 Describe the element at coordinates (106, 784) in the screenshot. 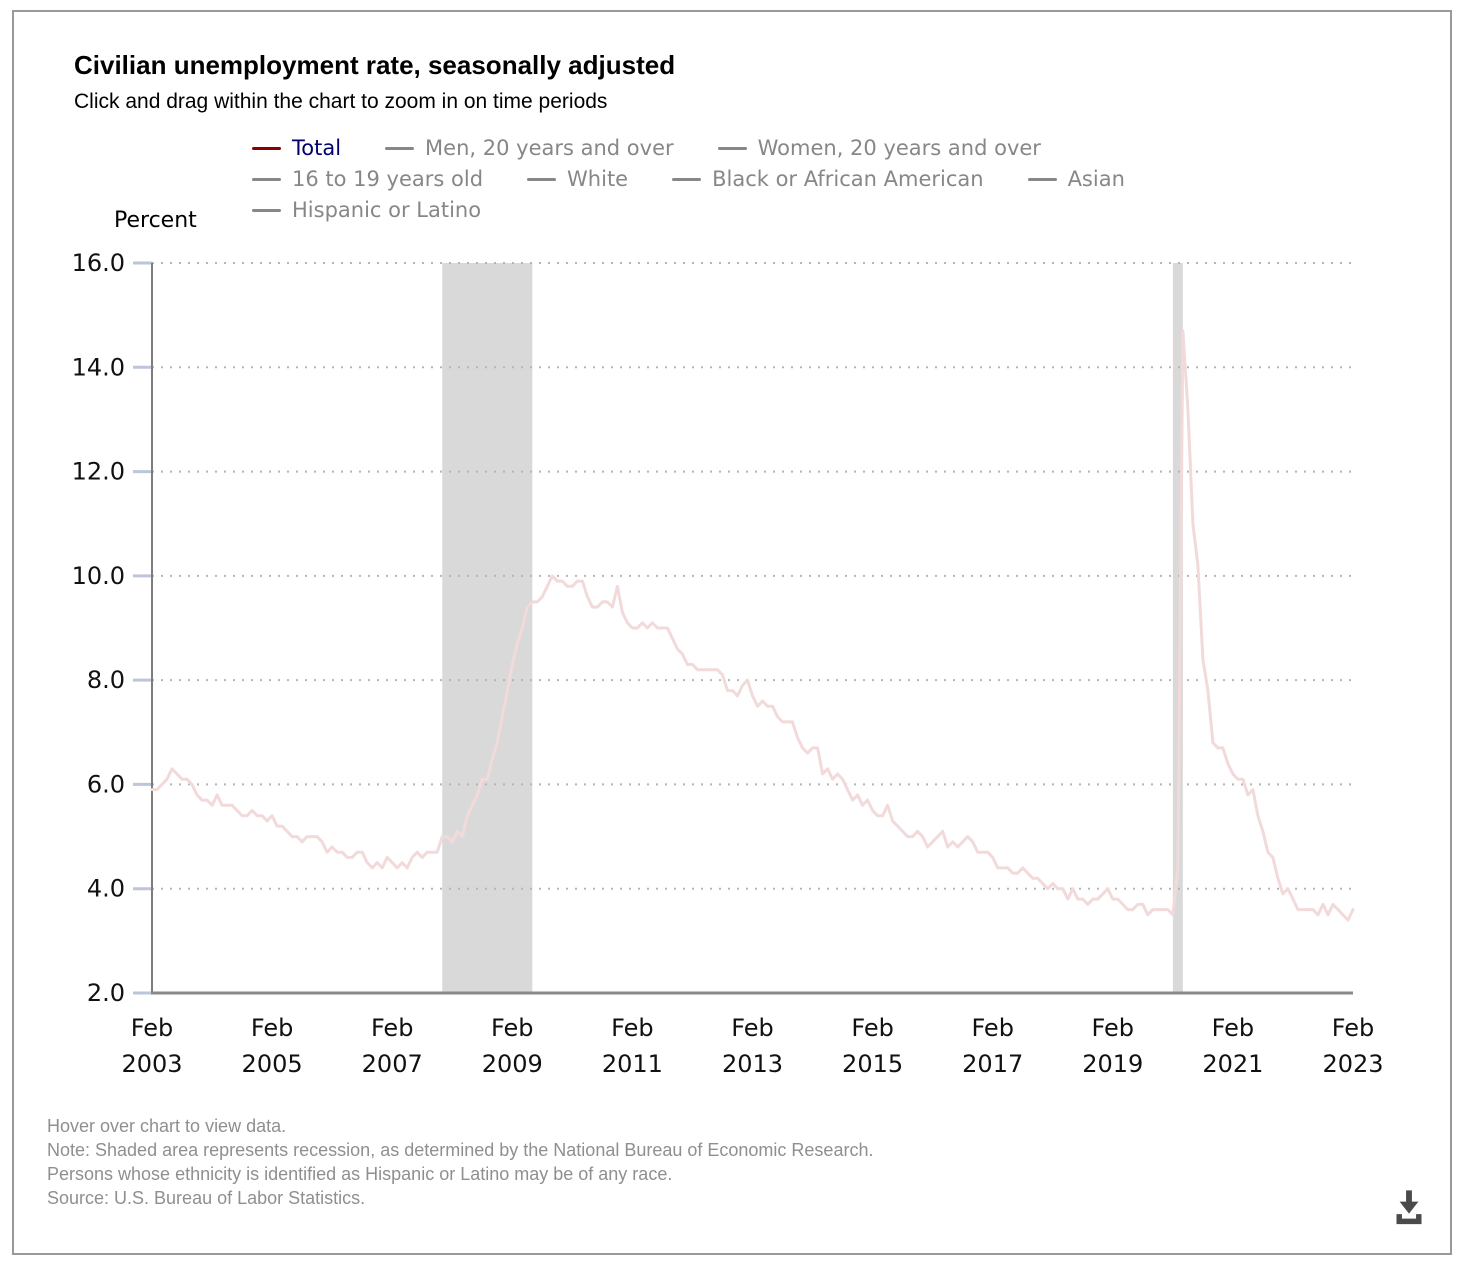

I see `y-tick-label: 6.0` at that location.